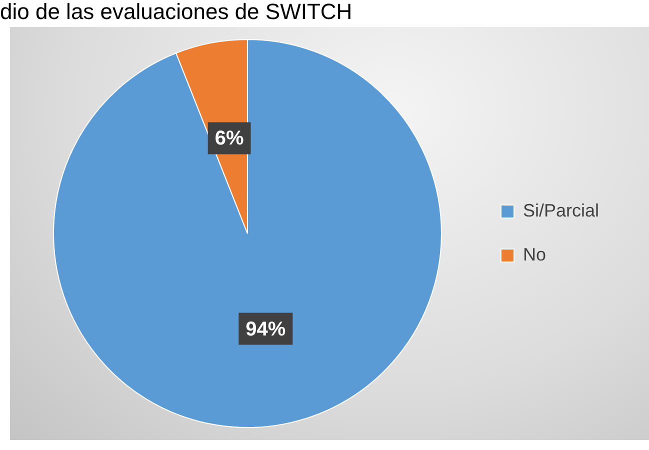  What do you see at coordinates (266, 329) in the screenshot?
I see `data-label: 94%` at bounding box center [266, 329].